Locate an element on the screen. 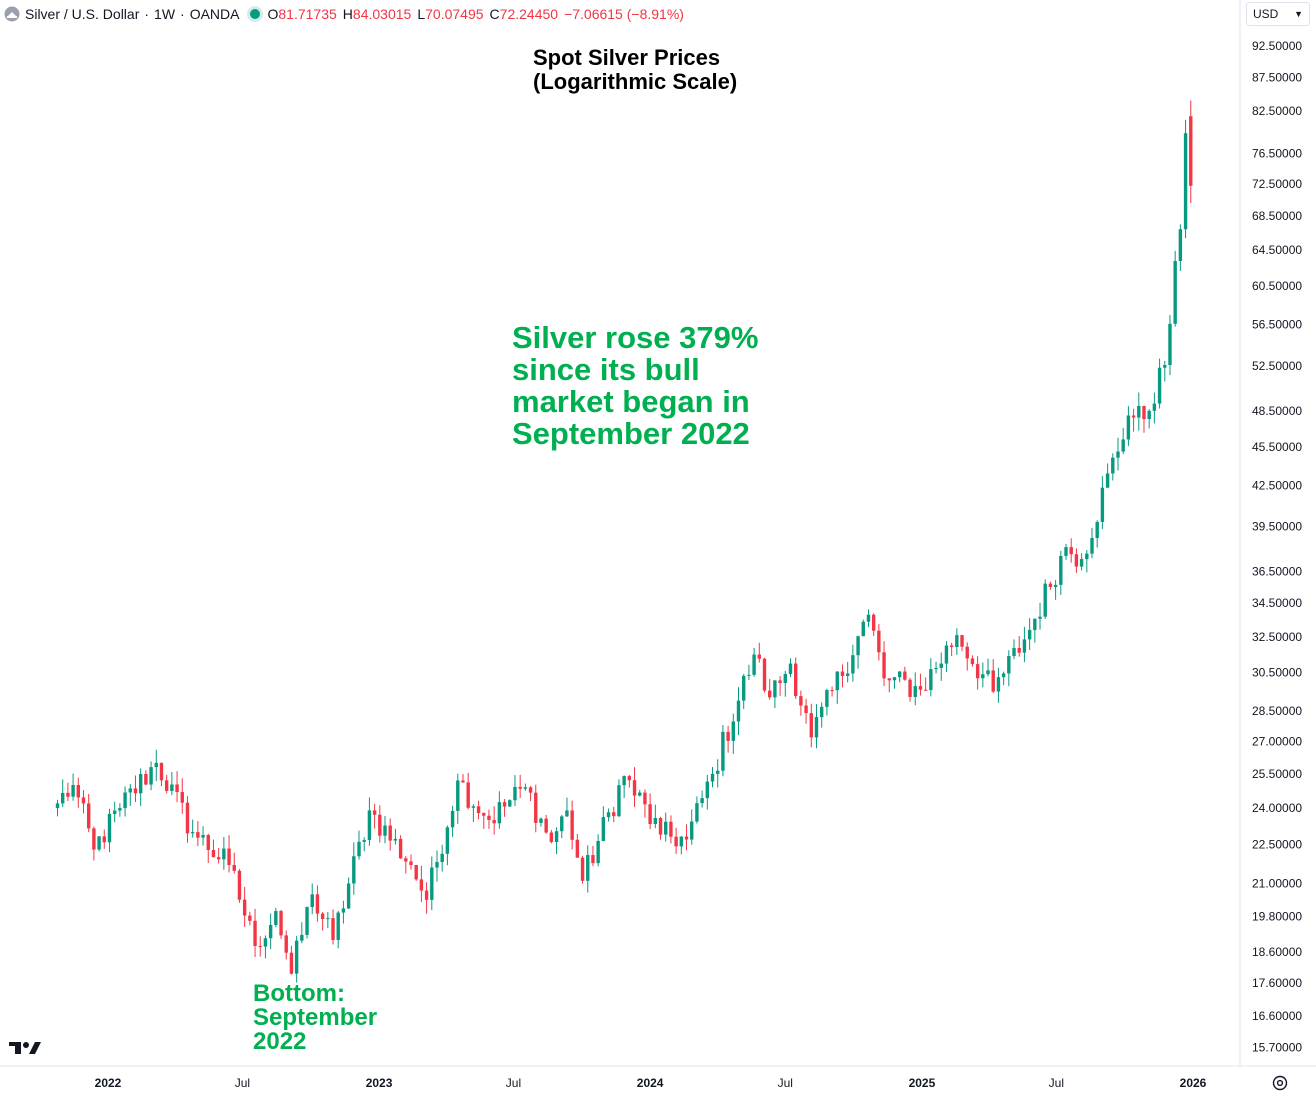 The width and height of the screenshot is (1316, 1096). chart-title-line: (Logarithmic Scale) is located at coordinates (635, 81).